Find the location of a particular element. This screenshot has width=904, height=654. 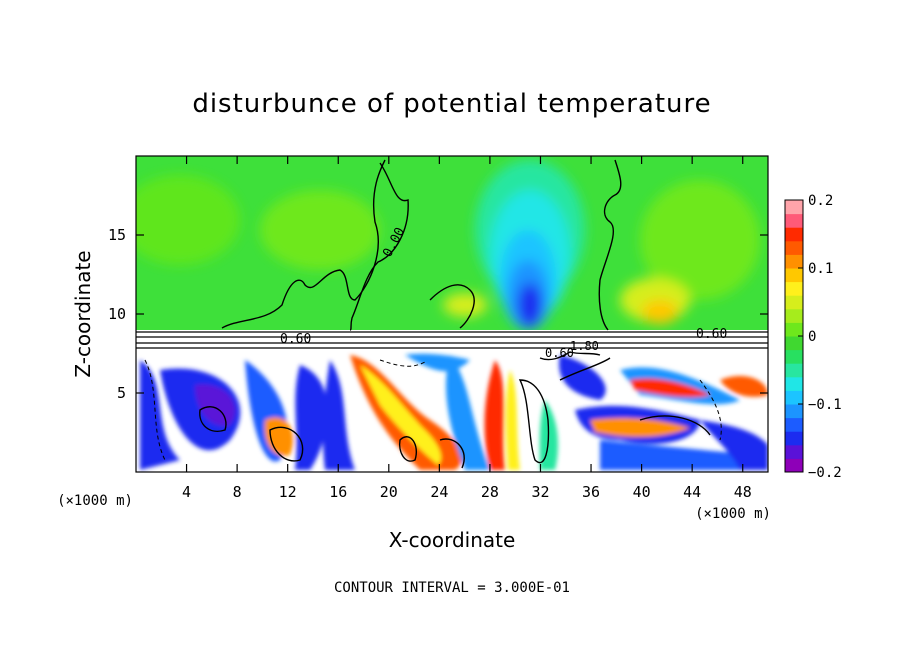

x-tick-label: 24 is located at coordinates (439, 492).